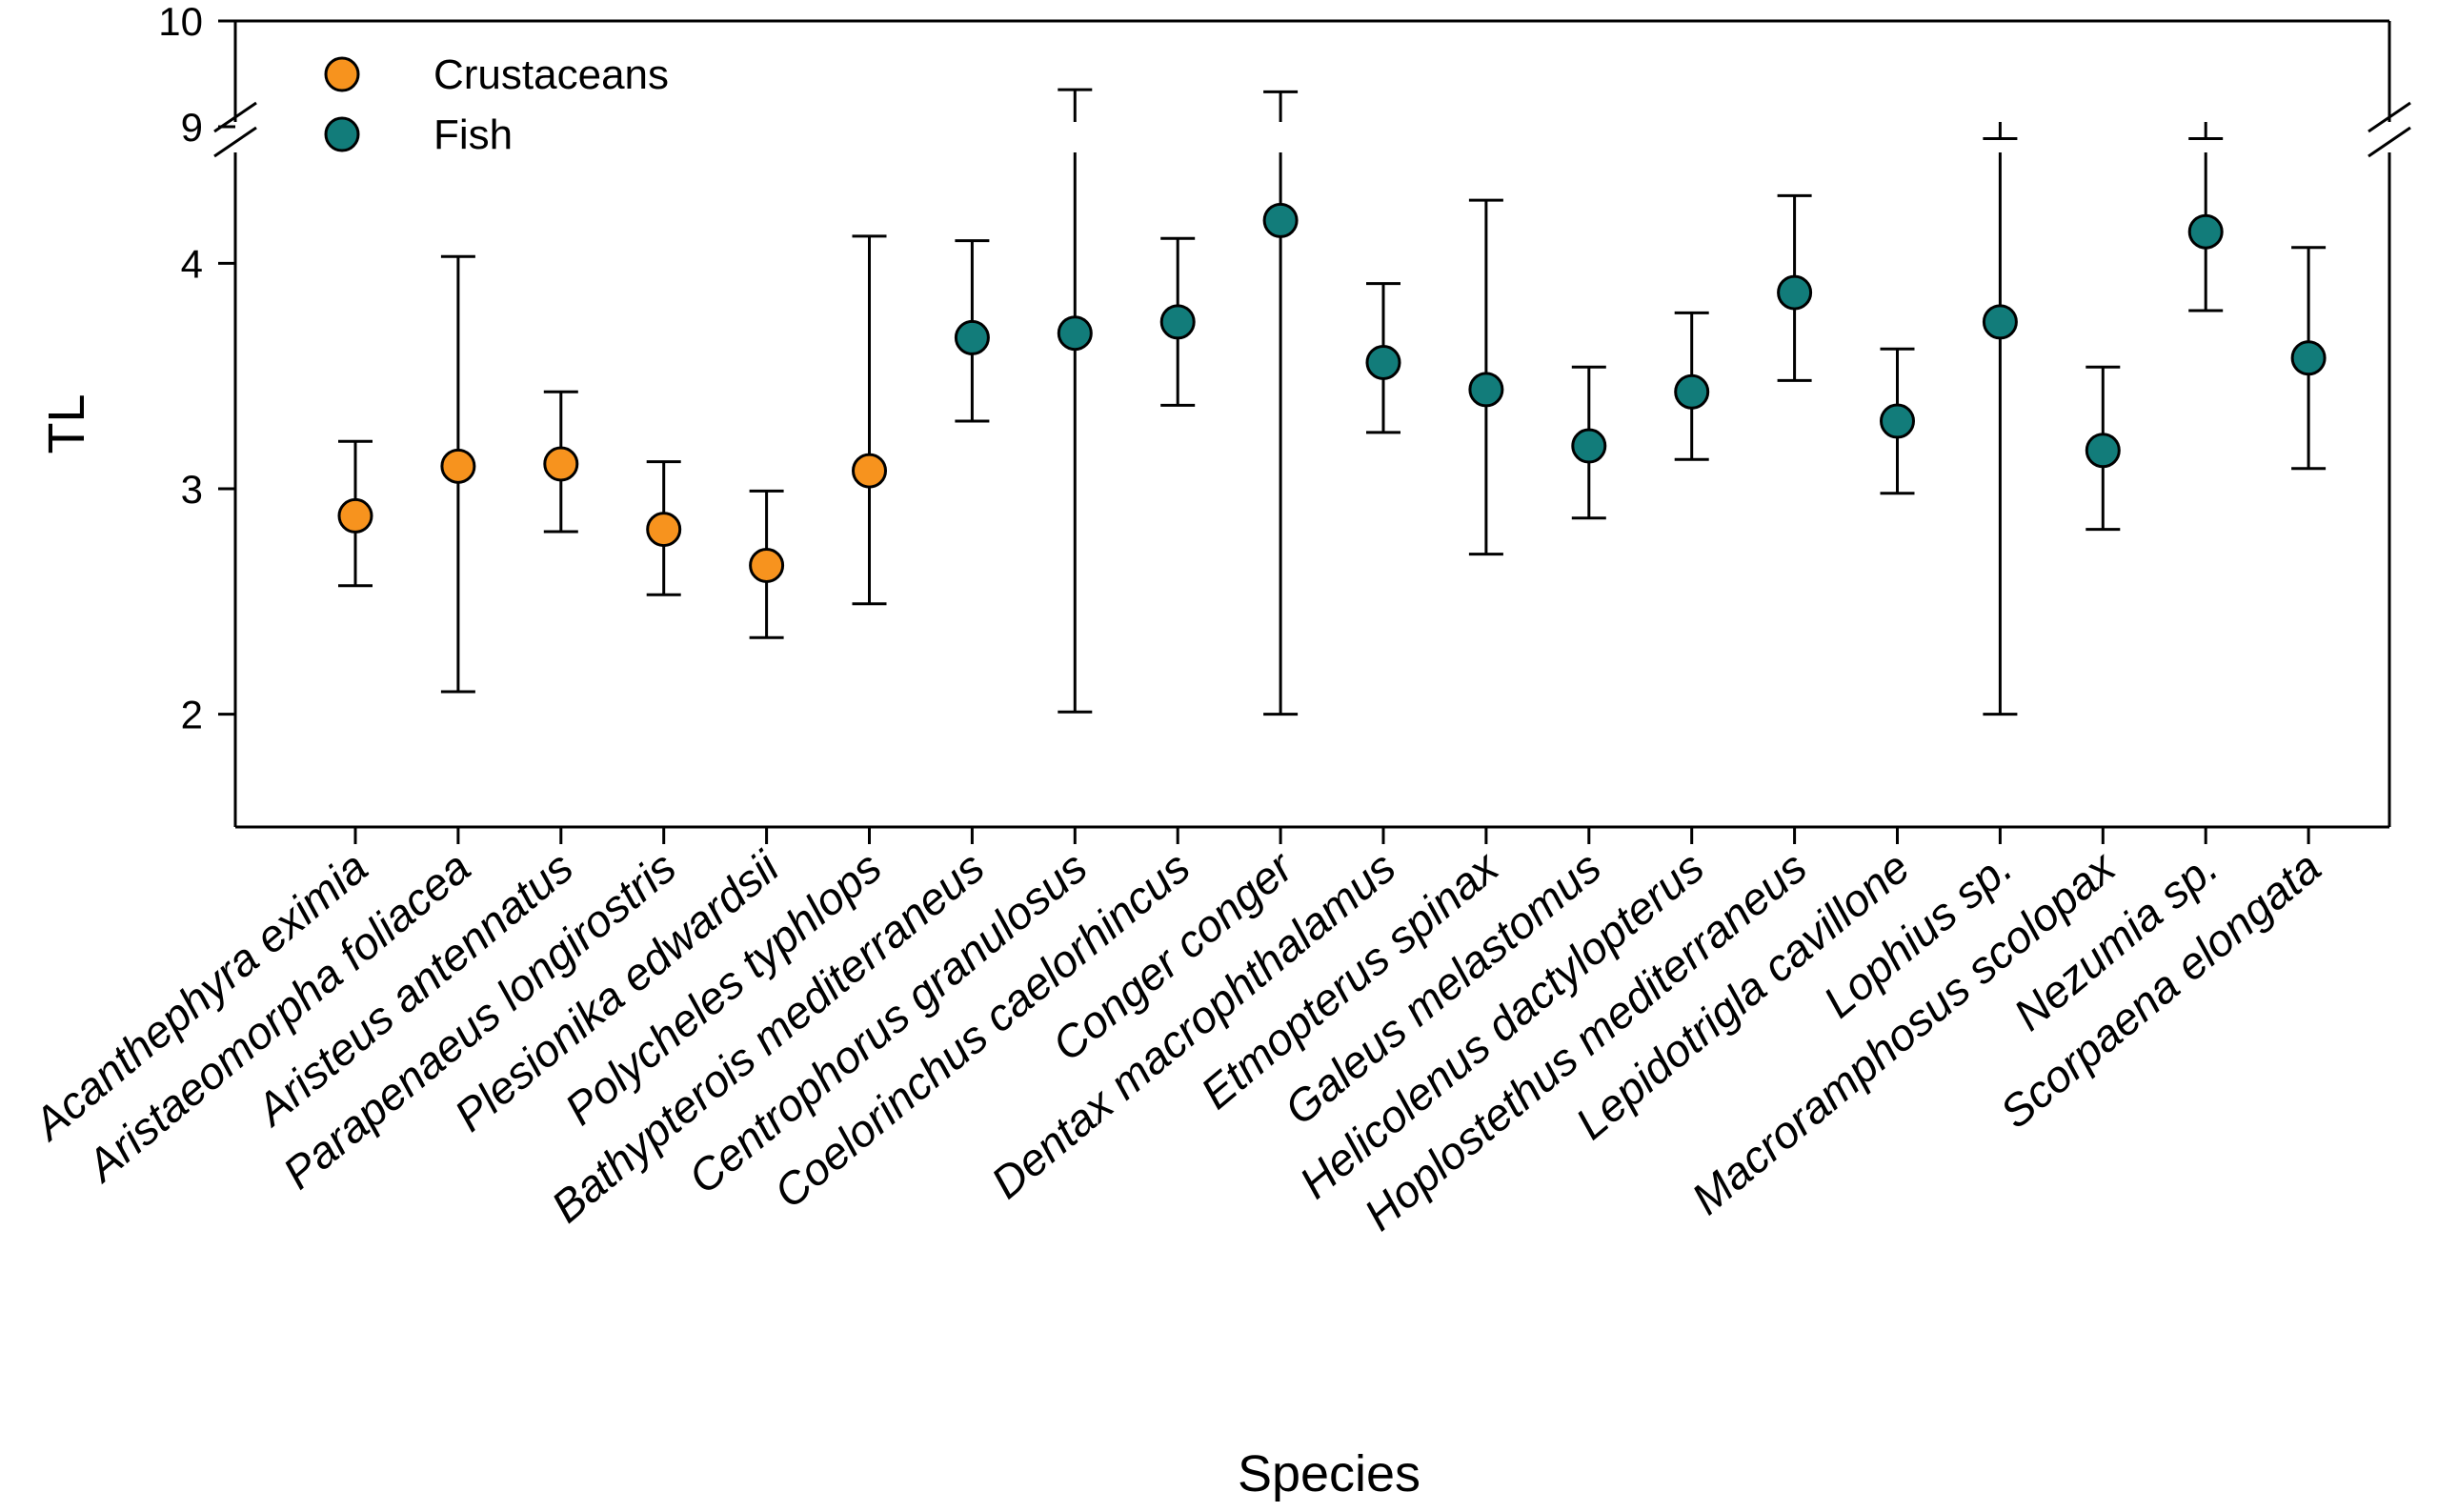 Image resolution: width=2438 pixels, height=1512 pixels. What do you see at coordinates (180, 22) in the screenshot?
I see `y-tick-label: 10` at bounding box center [180, 22].